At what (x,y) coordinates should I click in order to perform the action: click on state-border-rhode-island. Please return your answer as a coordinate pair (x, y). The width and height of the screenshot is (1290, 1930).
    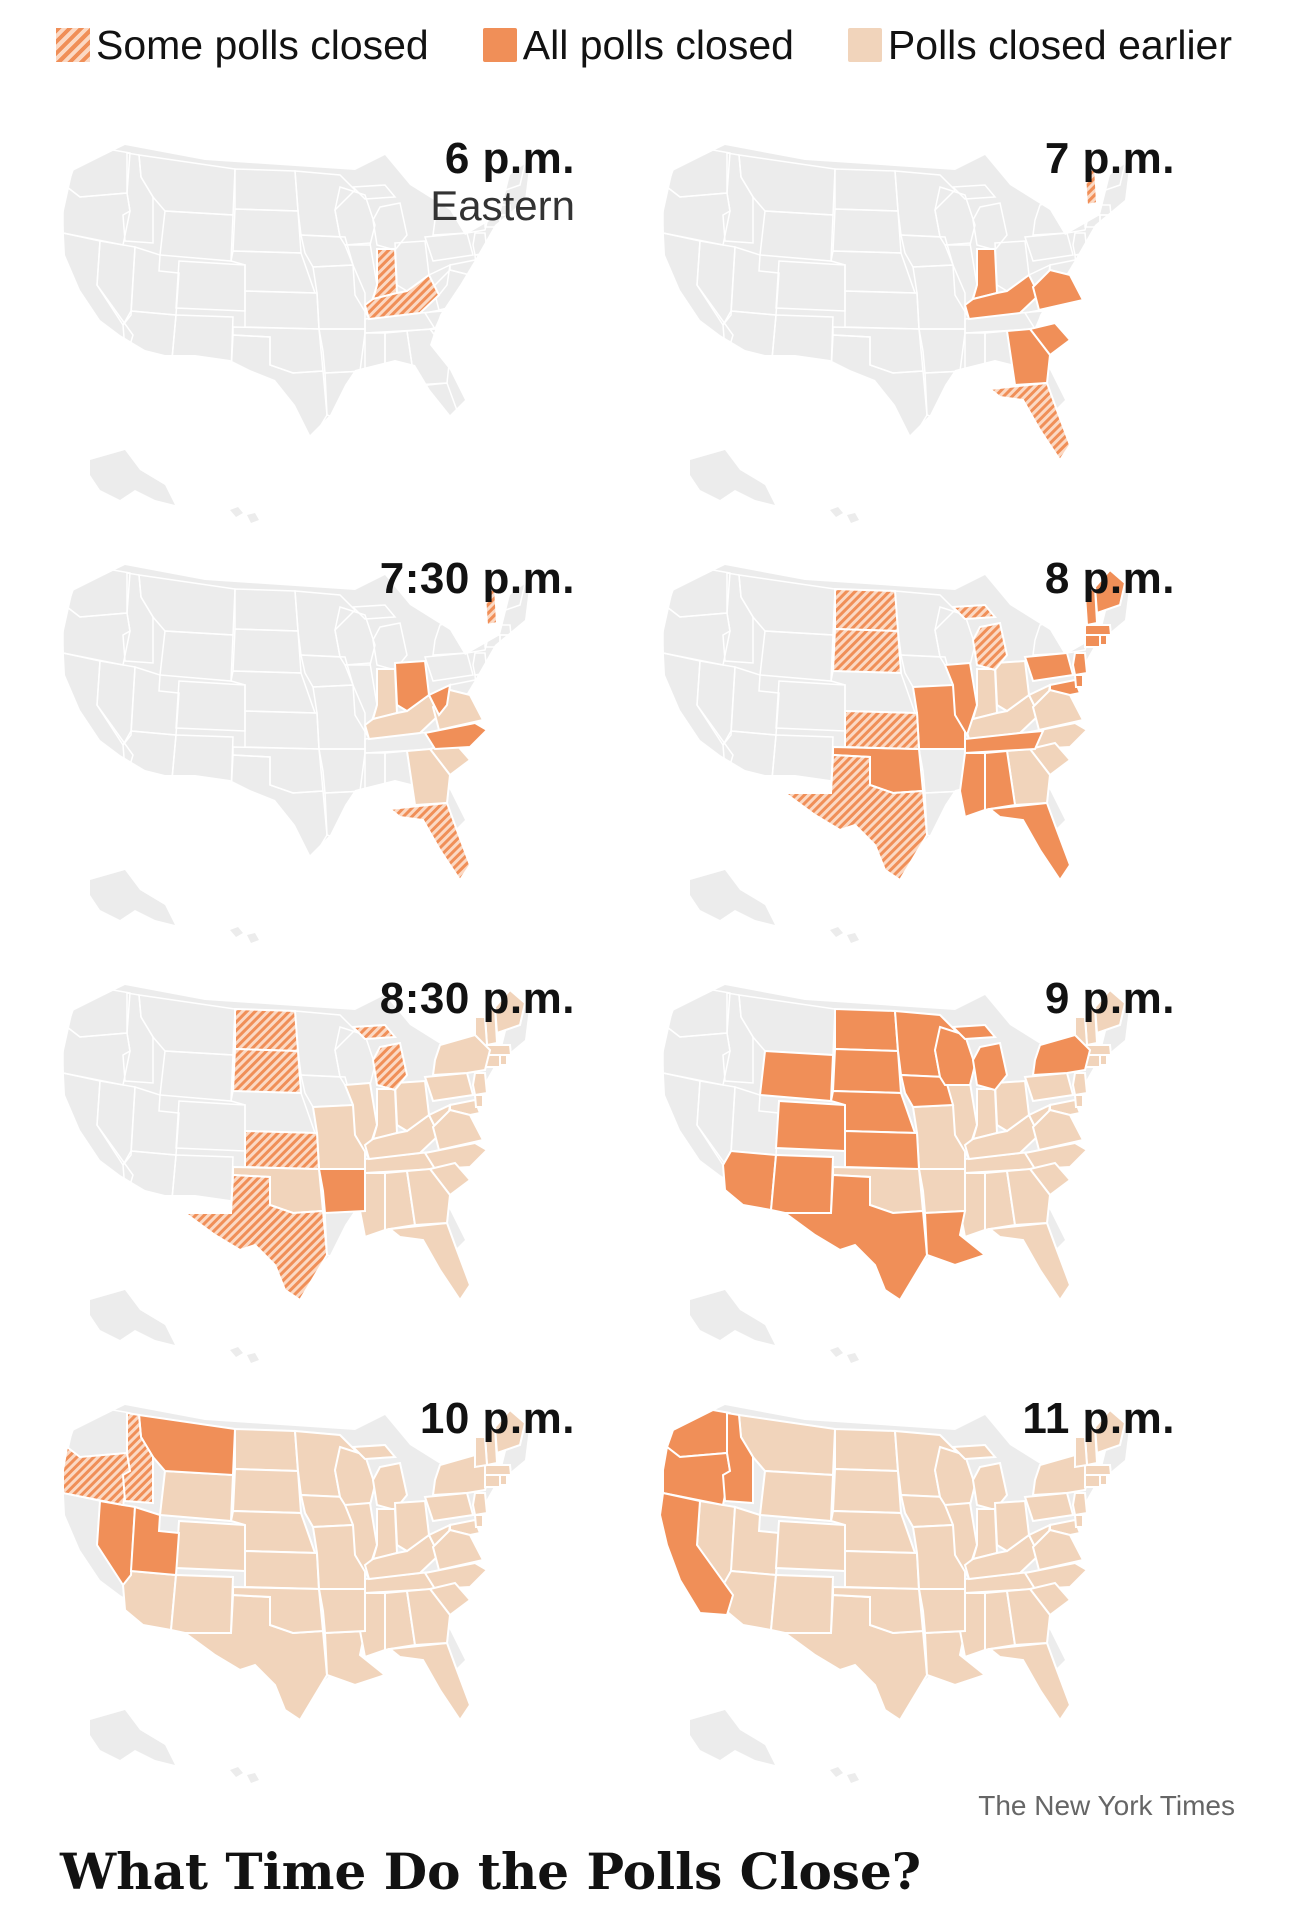
    Looking at the image, I should click on (1103, 220).